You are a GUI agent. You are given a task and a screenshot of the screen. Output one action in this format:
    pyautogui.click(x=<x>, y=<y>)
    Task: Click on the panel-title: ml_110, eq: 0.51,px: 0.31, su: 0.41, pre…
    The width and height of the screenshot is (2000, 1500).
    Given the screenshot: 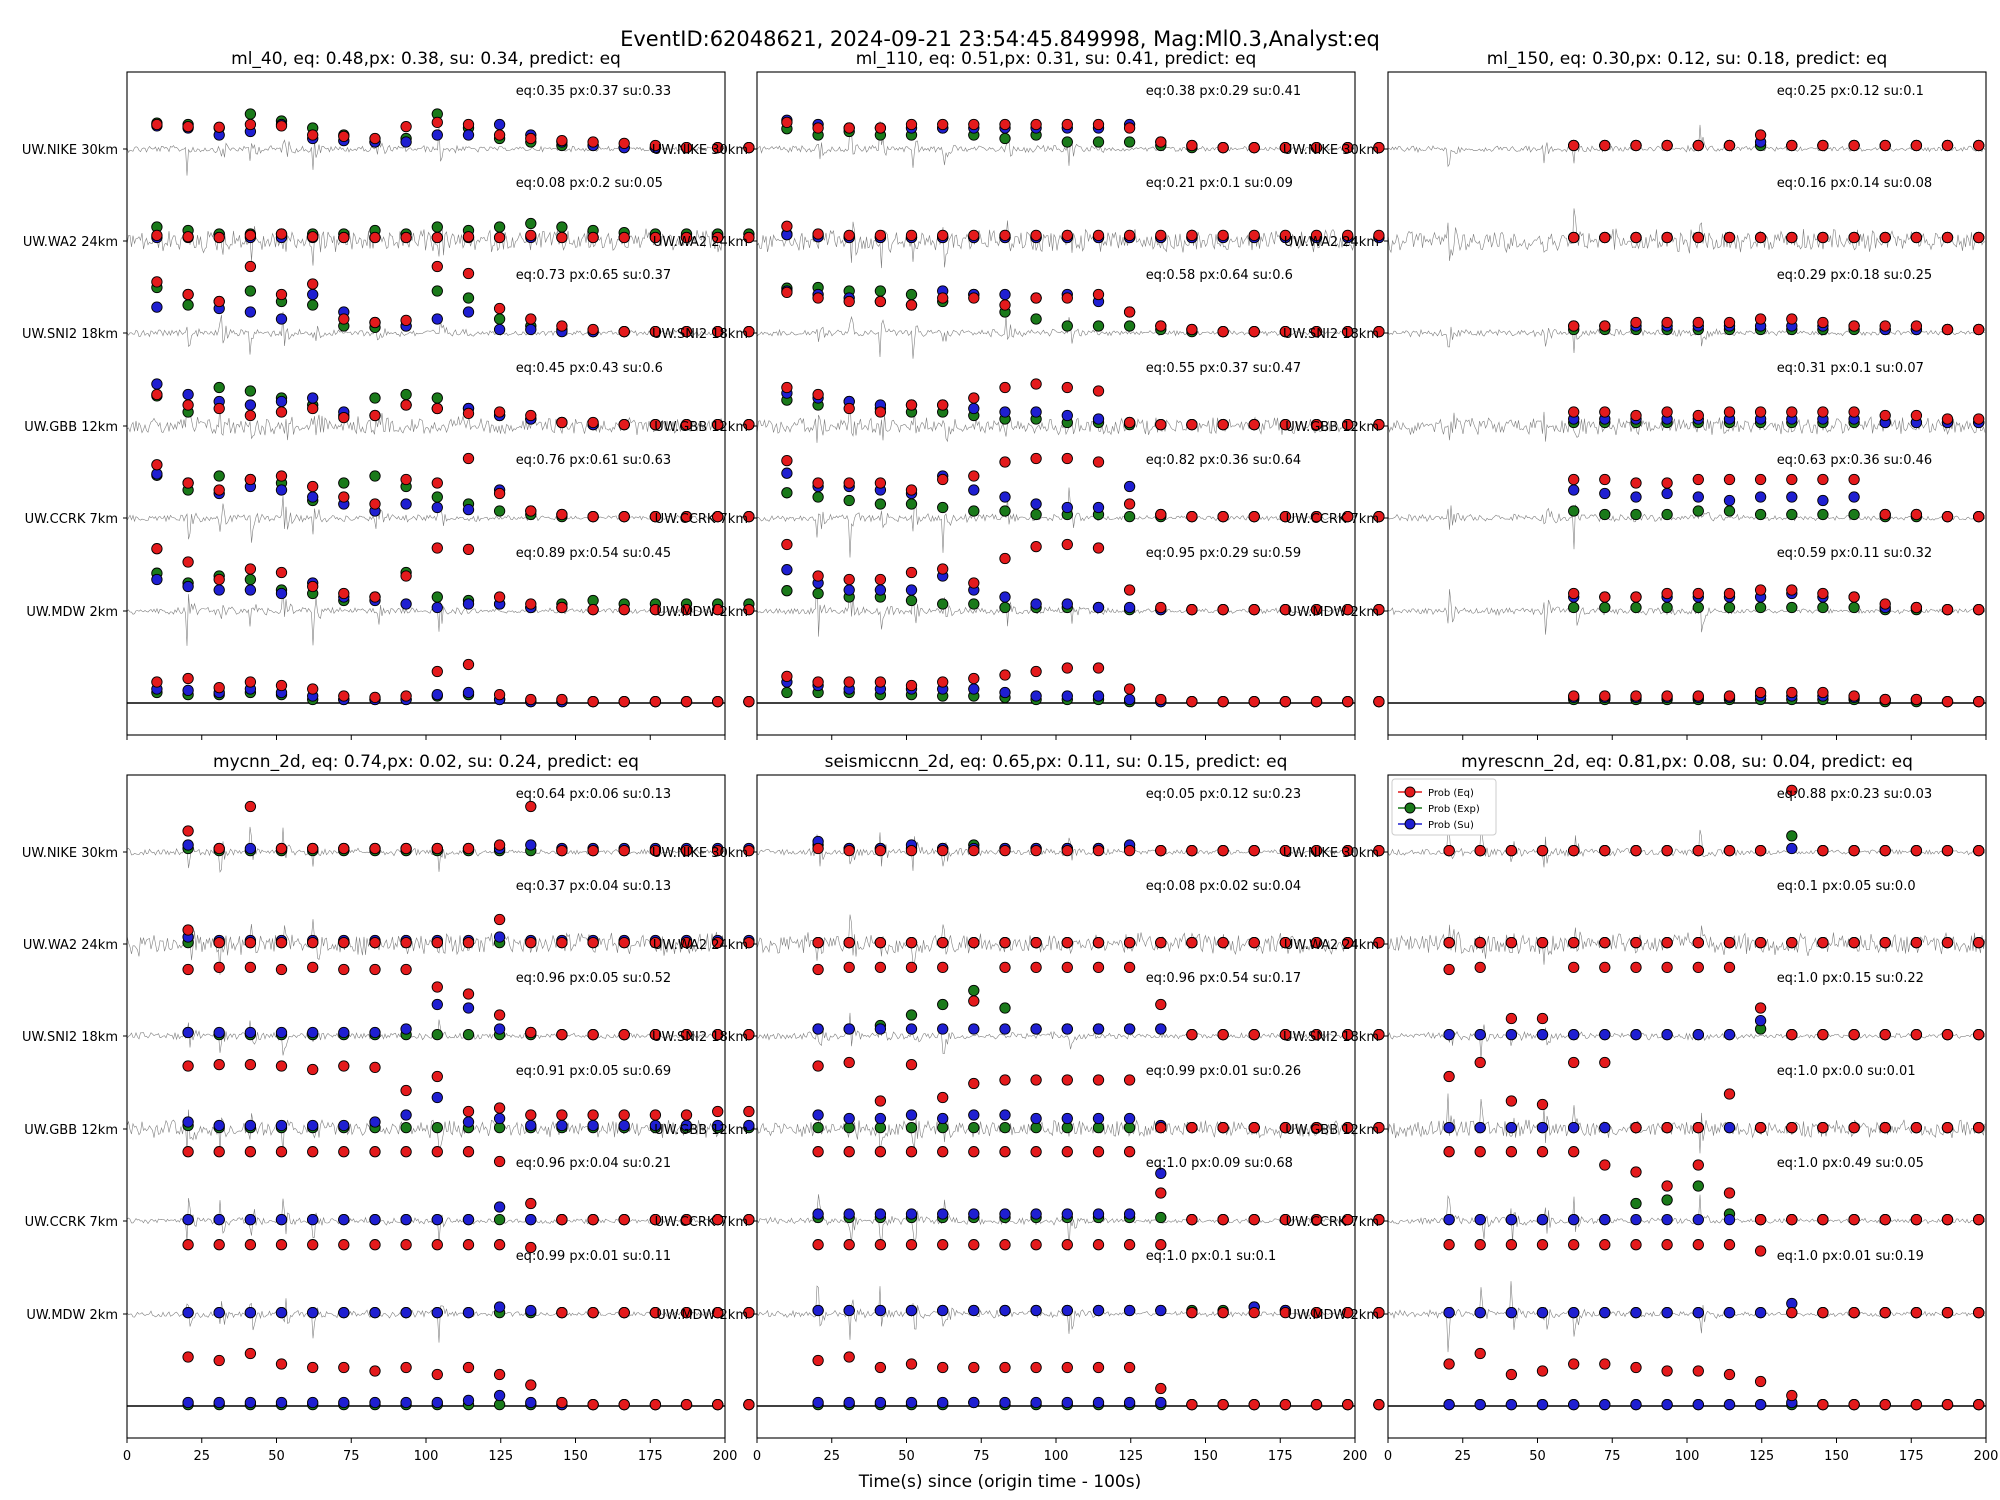 What is the action you would take?
    pyautogui.click(x=1056, y=59)
    